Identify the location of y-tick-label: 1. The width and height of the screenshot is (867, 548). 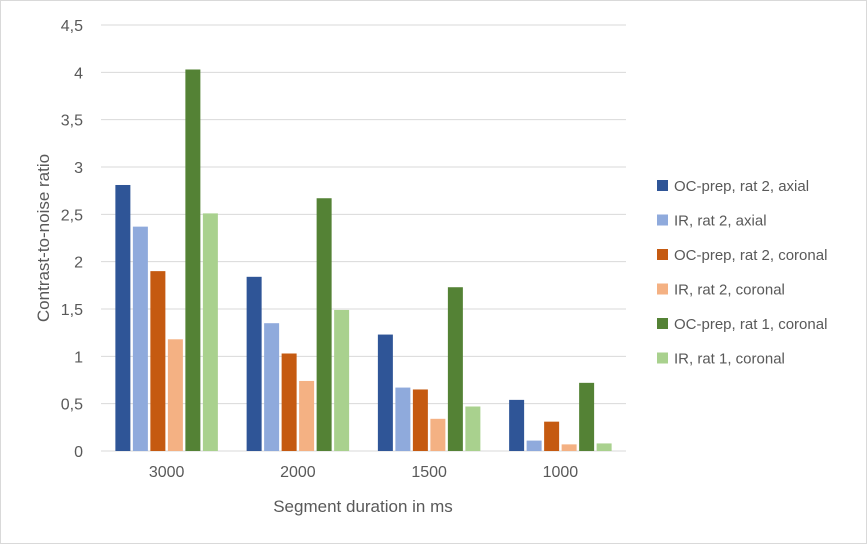
(78, 357).